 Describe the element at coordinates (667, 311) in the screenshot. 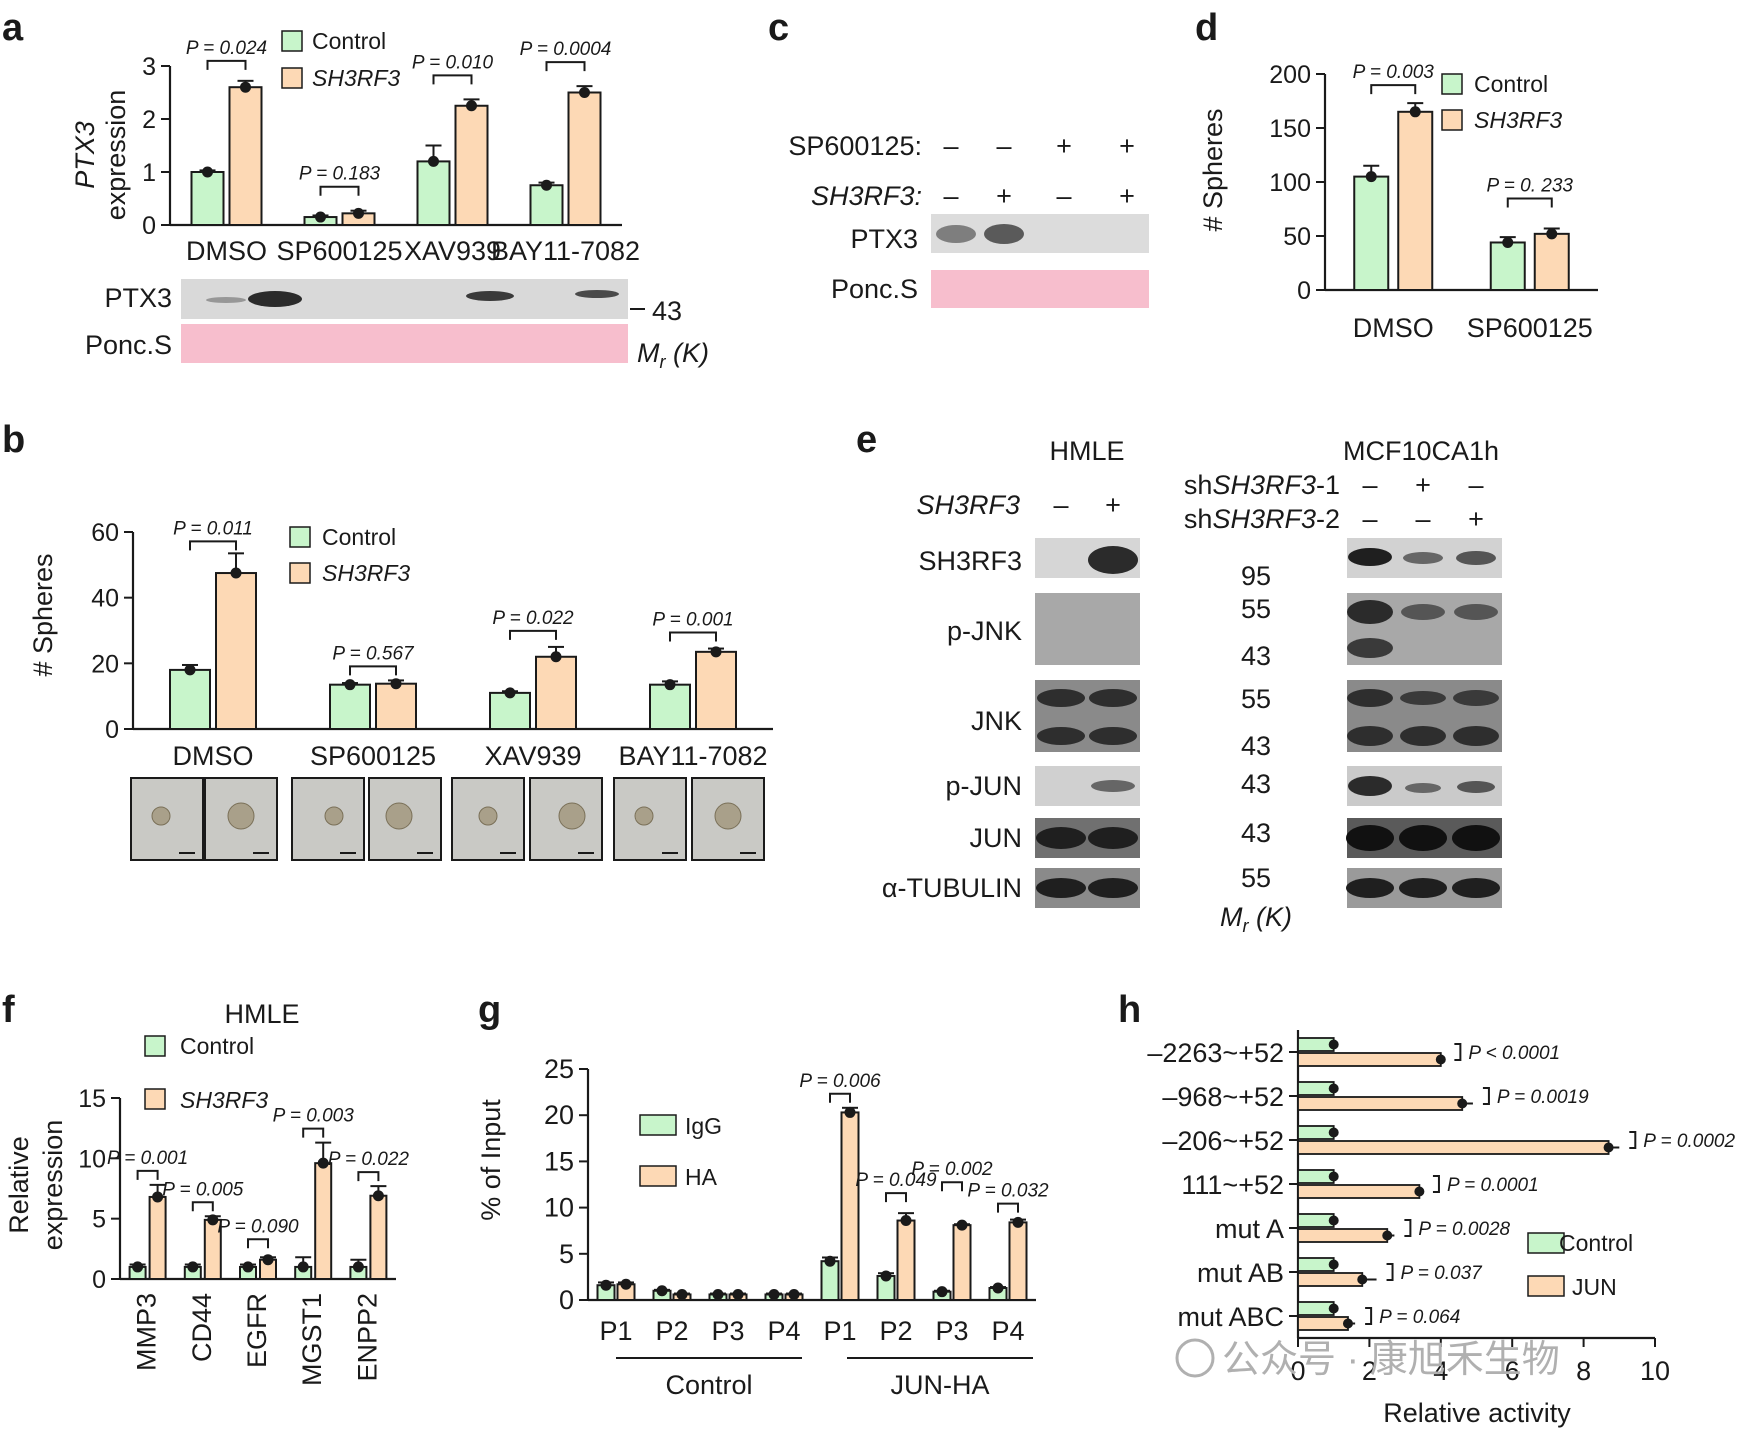

I see `mw-marker-43: 43` at that location.